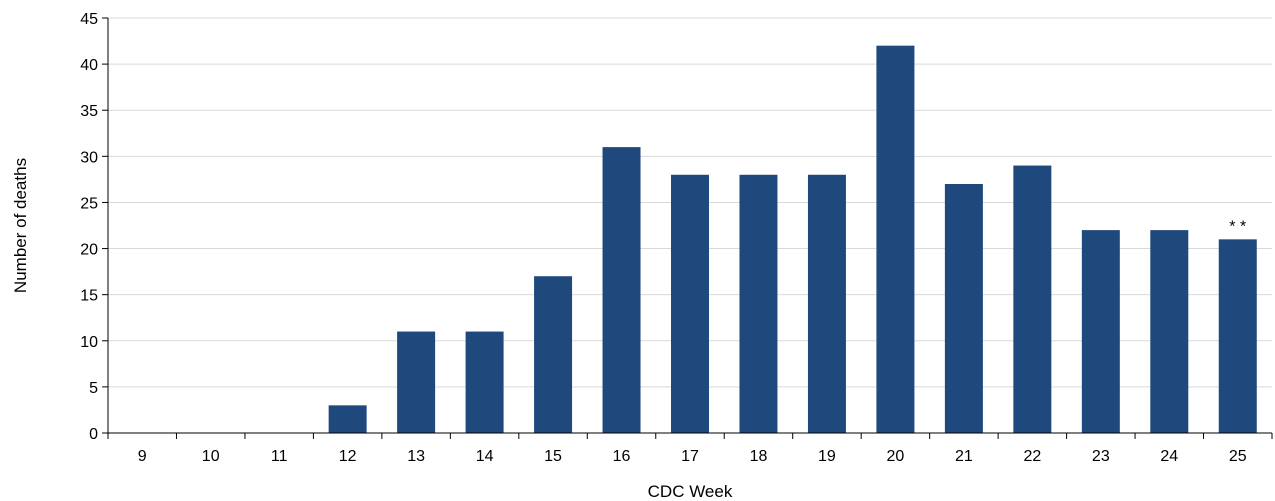 This screenshot has width=1275, height=501. What do you see at coordinates (622, 456) in the screenshot?
I see `x-tick-label: 16` at bounding box center [622, 456].